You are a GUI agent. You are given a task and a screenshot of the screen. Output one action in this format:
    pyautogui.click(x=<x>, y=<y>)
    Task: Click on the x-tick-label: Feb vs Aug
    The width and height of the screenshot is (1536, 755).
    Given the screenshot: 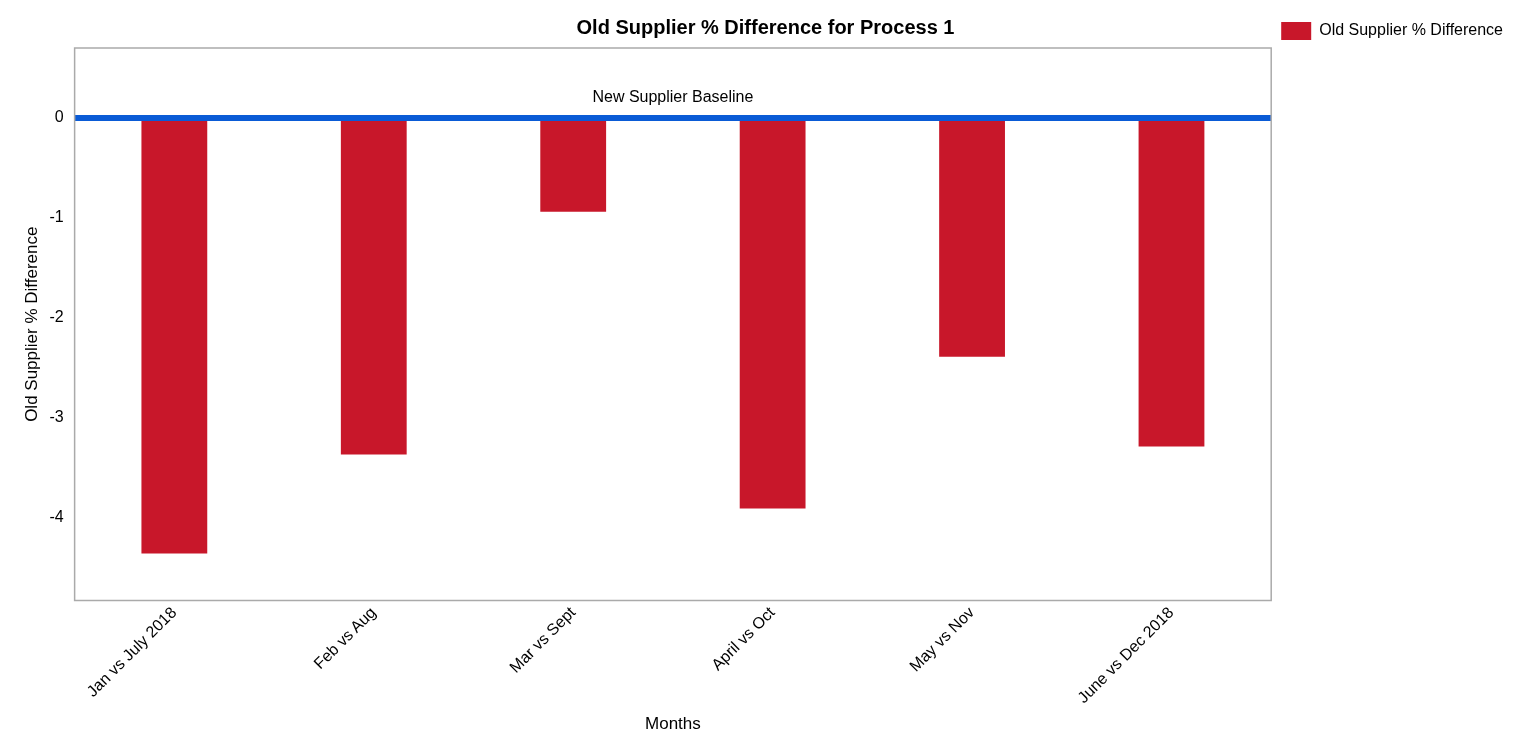 What is the action you would take?
    pyautogui.click(x=345, y=638)
    